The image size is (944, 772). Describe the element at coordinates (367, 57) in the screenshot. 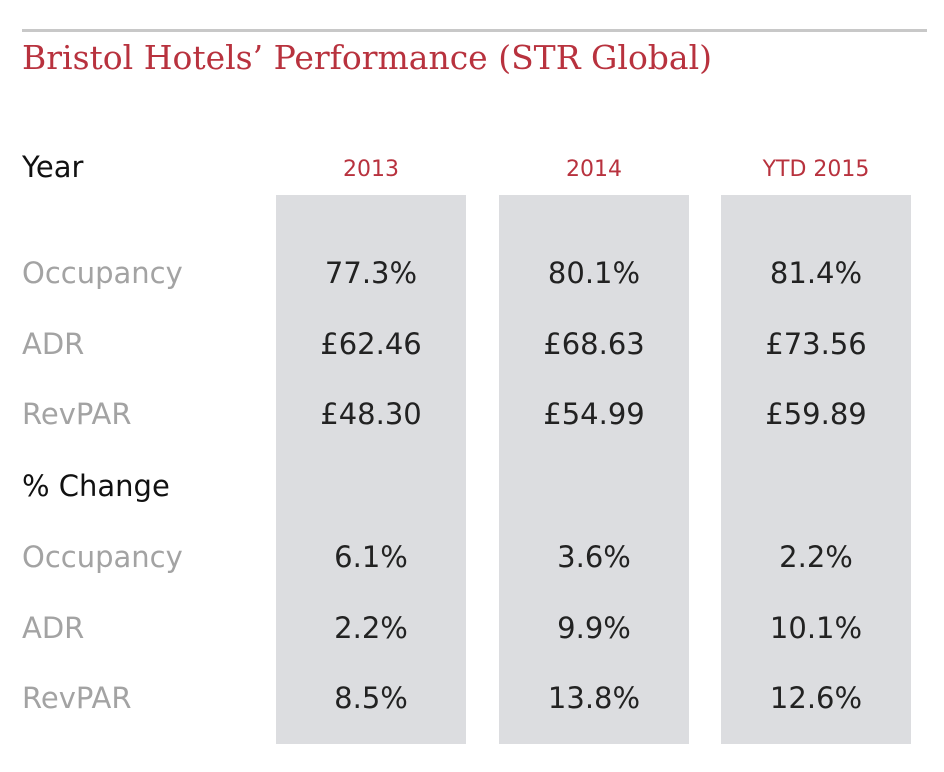

I see `page-title: Bristol Hotels’ Performance (STR Global)` at that location.